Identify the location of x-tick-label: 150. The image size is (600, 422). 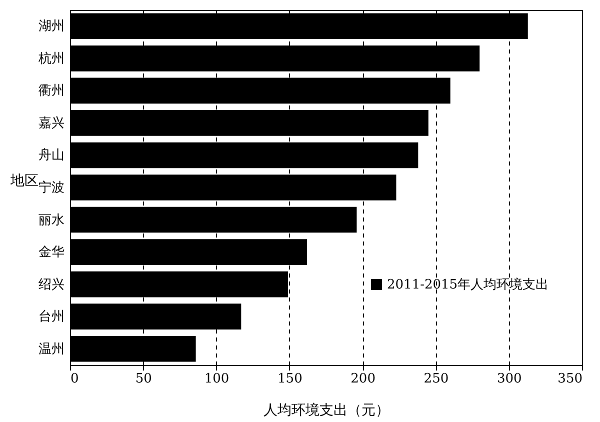
(290, 379).